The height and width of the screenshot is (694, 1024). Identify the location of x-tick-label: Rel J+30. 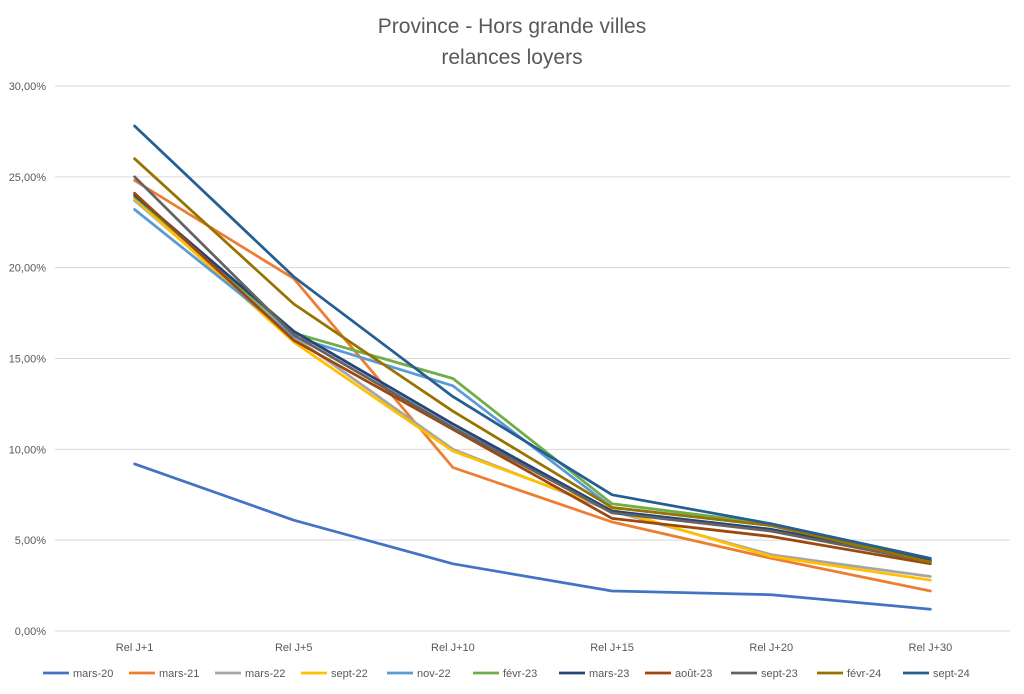
(931, 648).